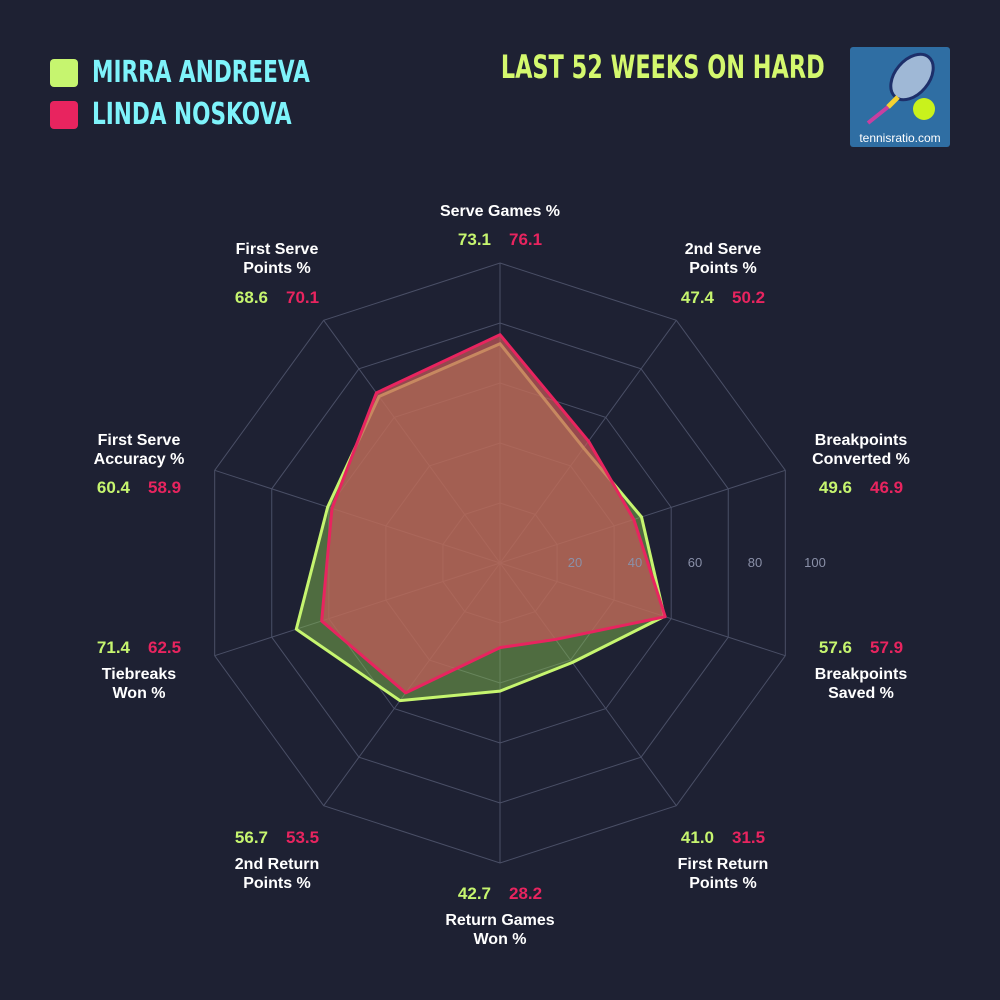  Describe the element at coordinates (474, 239) in the screenshot. I see `data-label-0: 73.1` at that location.